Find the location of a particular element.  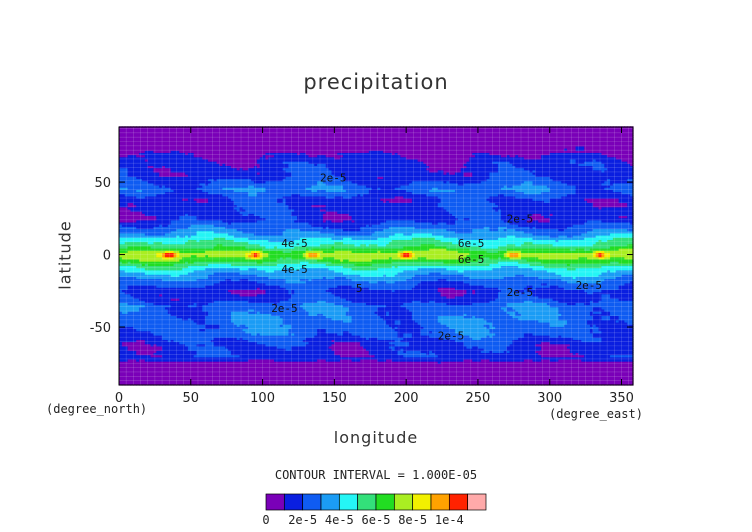

contour-label-11: 2e-5 is located at coordinates (451, 336).